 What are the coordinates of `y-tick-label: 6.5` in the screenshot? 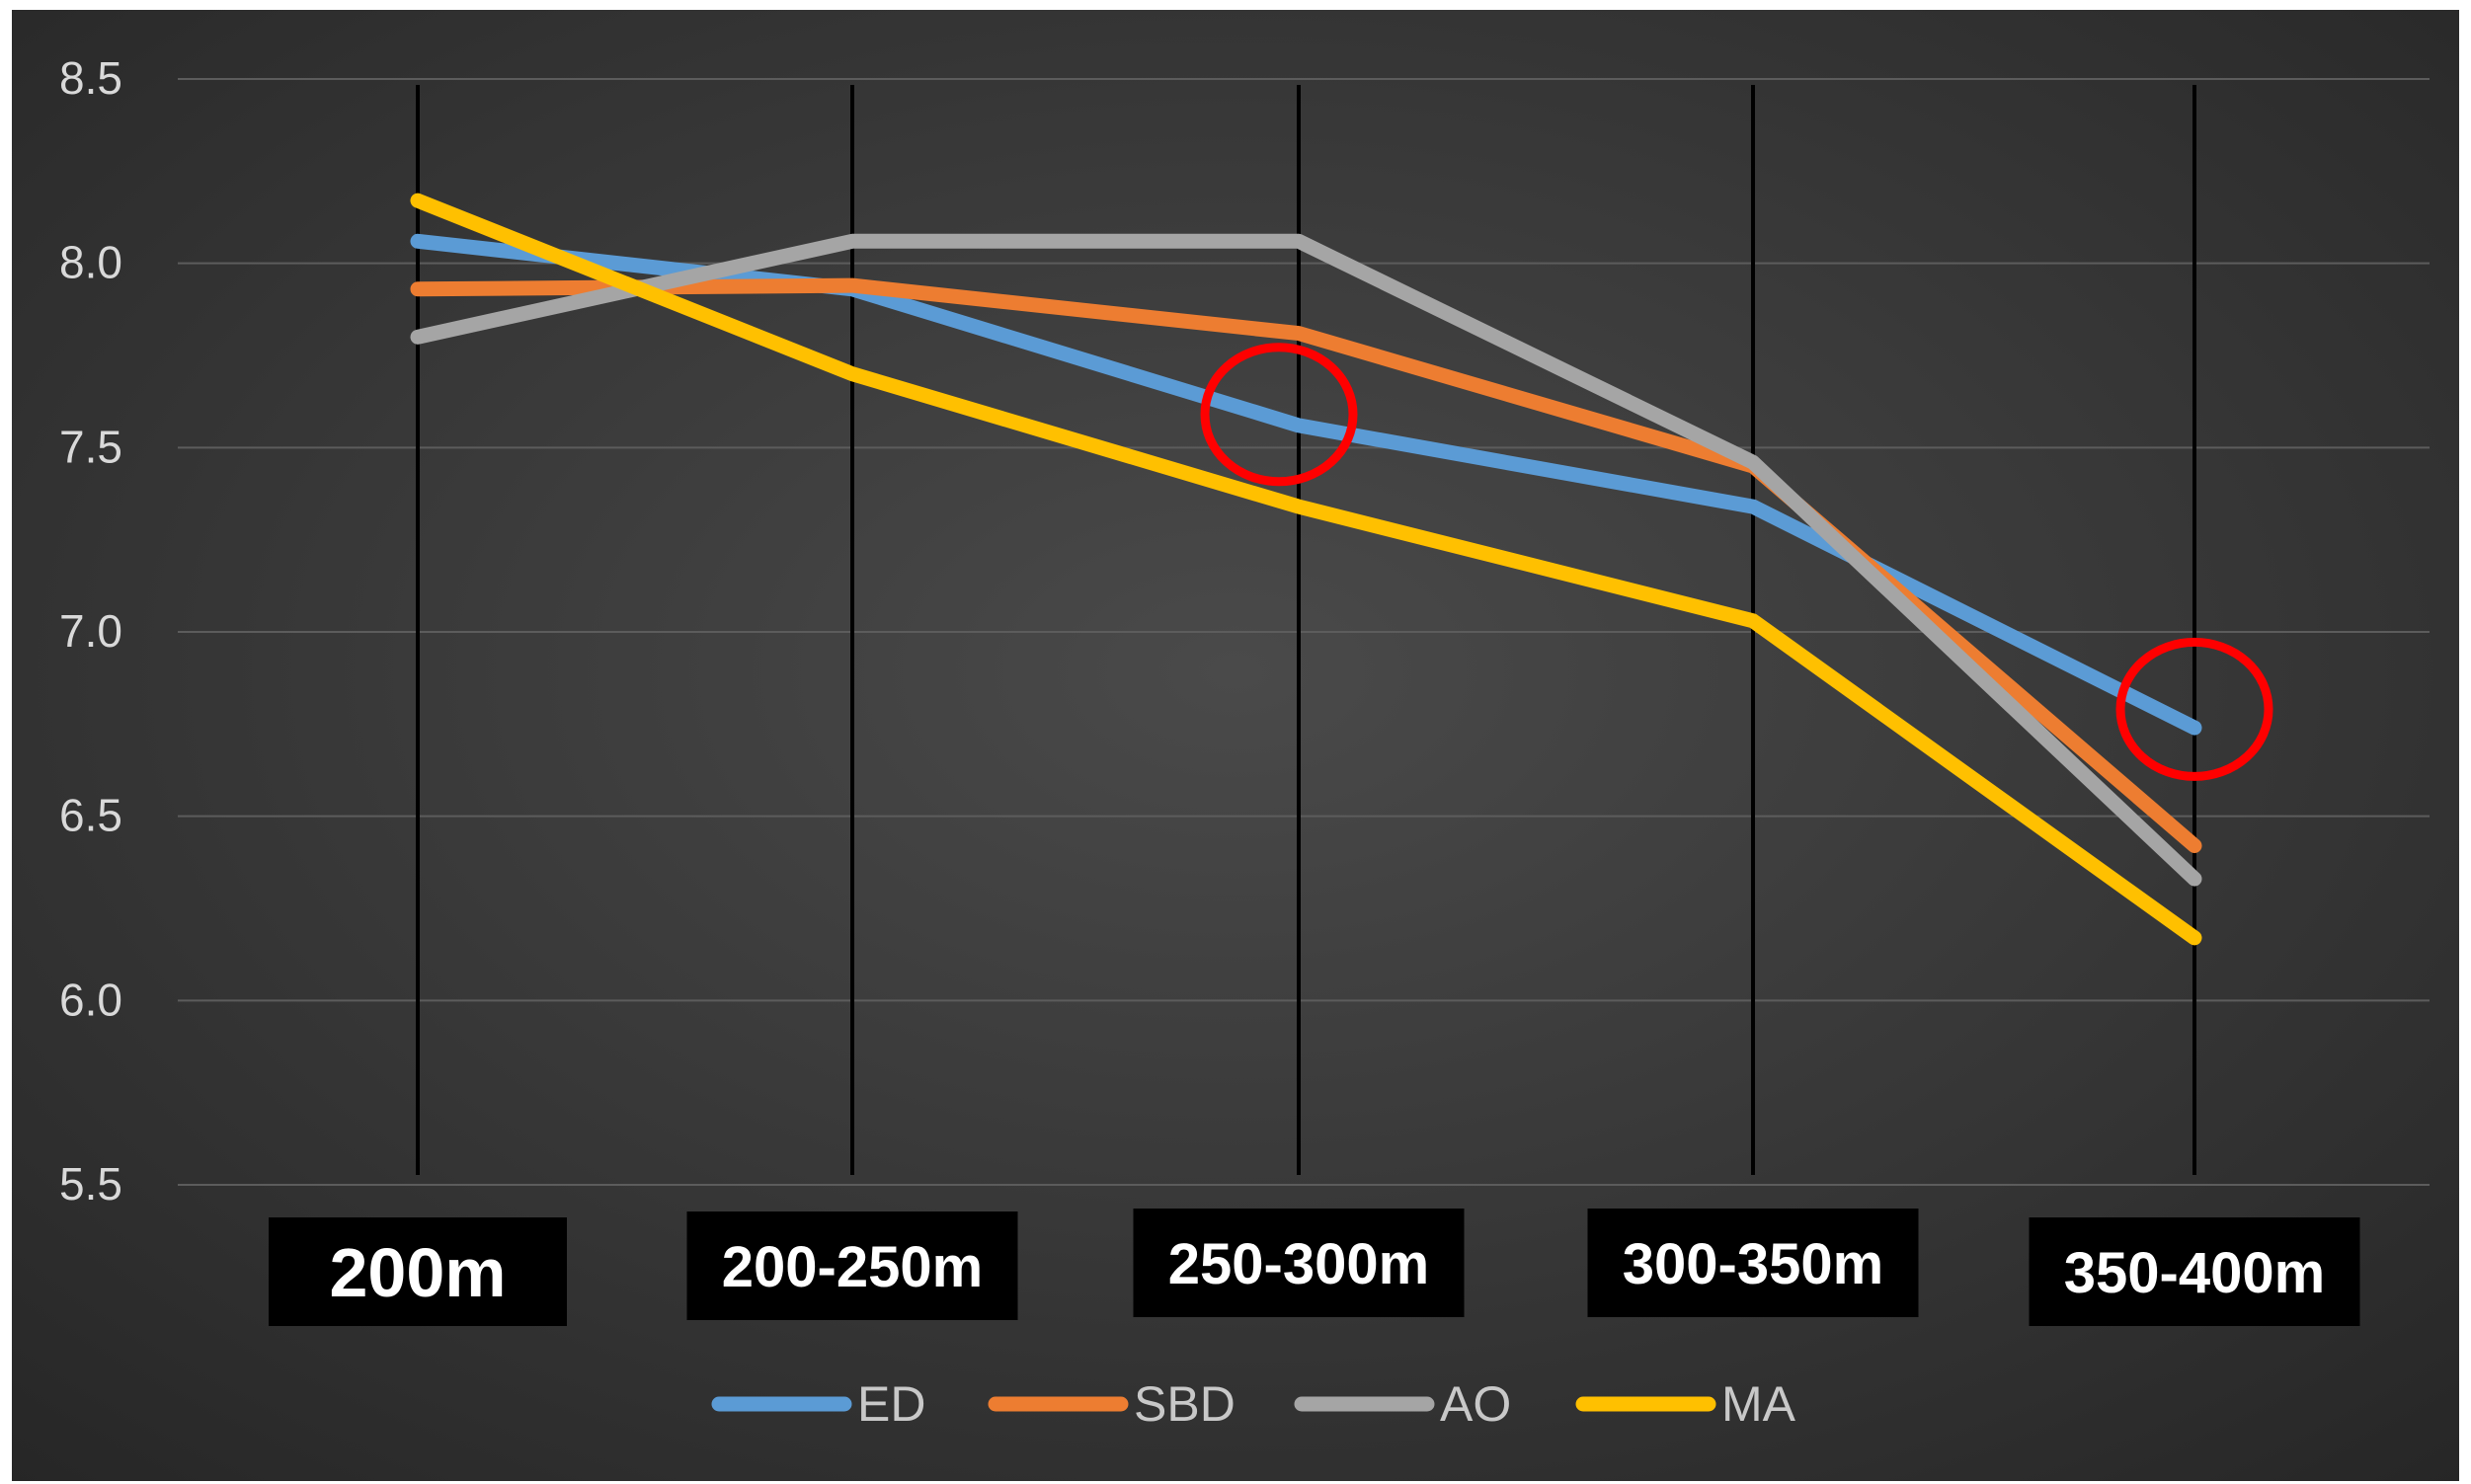 It's located at (91, 816).